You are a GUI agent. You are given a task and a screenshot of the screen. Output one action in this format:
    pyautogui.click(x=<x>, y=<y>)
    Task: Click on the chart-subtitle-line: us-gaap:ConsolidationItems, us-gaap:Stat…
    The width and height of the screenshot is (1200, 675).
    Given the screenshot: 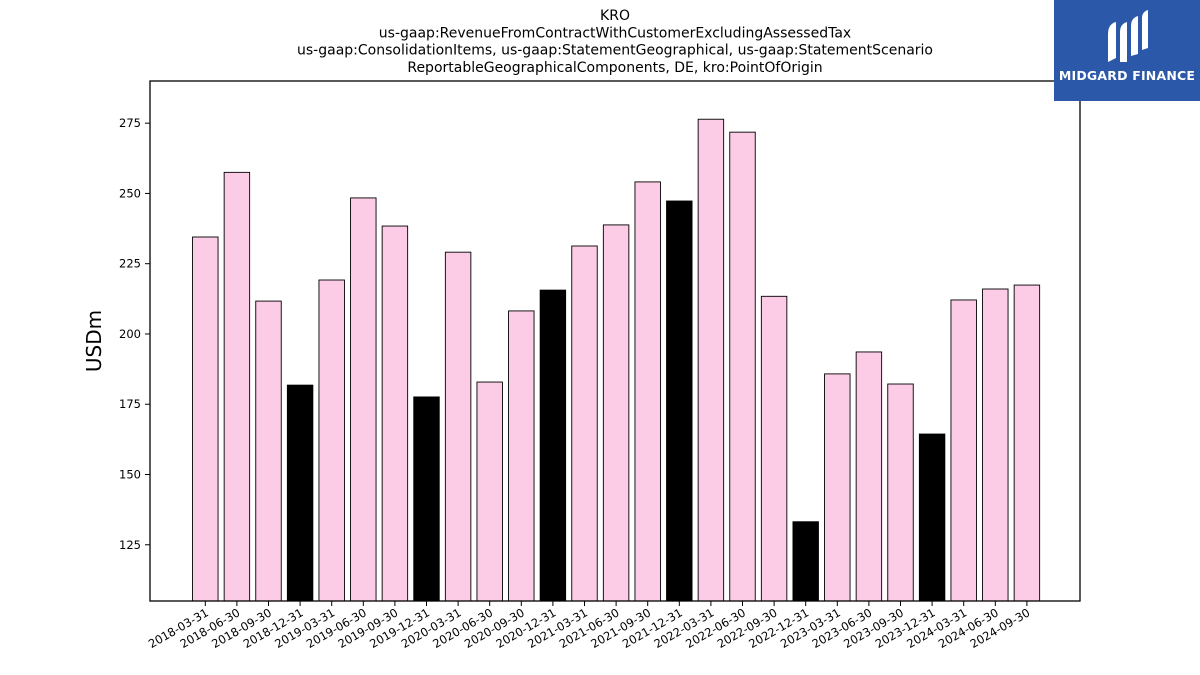 What is the action you would take?
    pyautogui.click(x=615, y=51)
    